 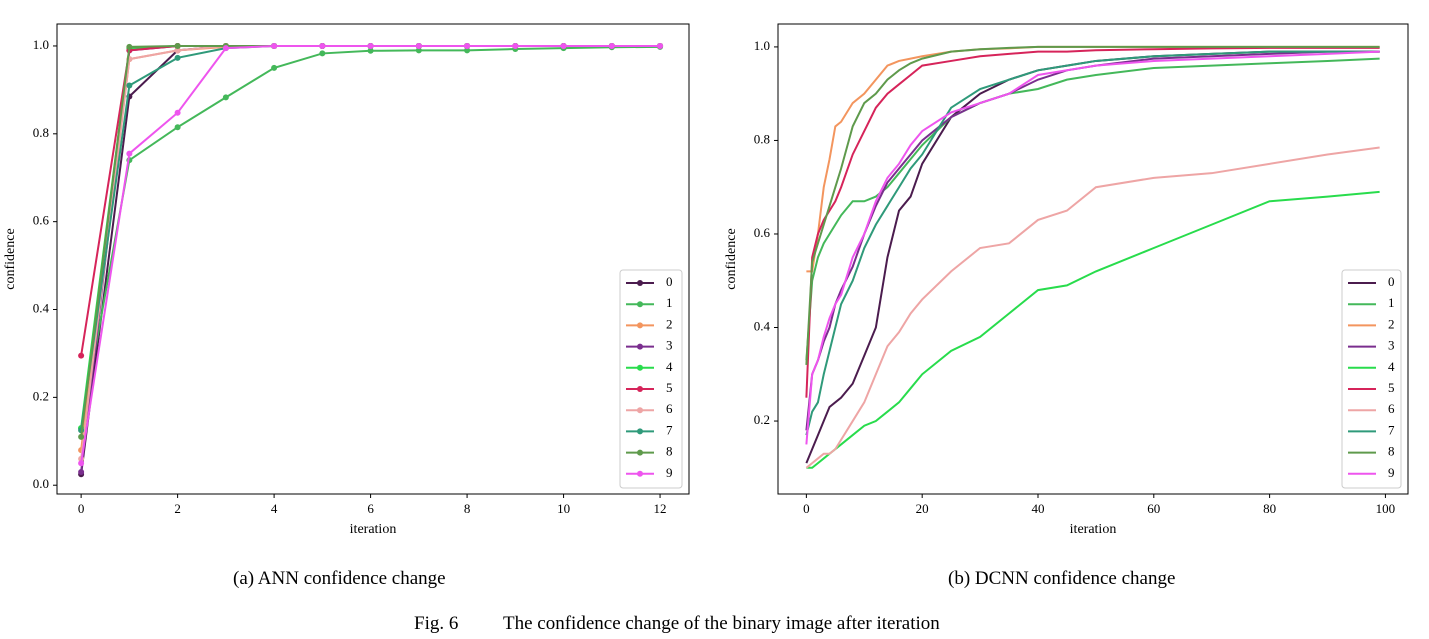 I want to click on x-tick-label: 100, so click(x=1386, y=508).